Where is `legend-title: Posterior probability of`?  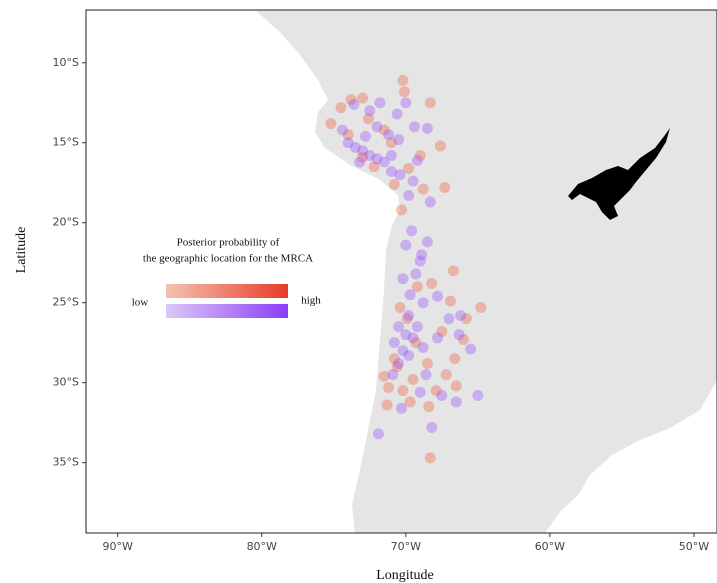 legend-title: Posterior probability of is located at coordinates (228, 243).